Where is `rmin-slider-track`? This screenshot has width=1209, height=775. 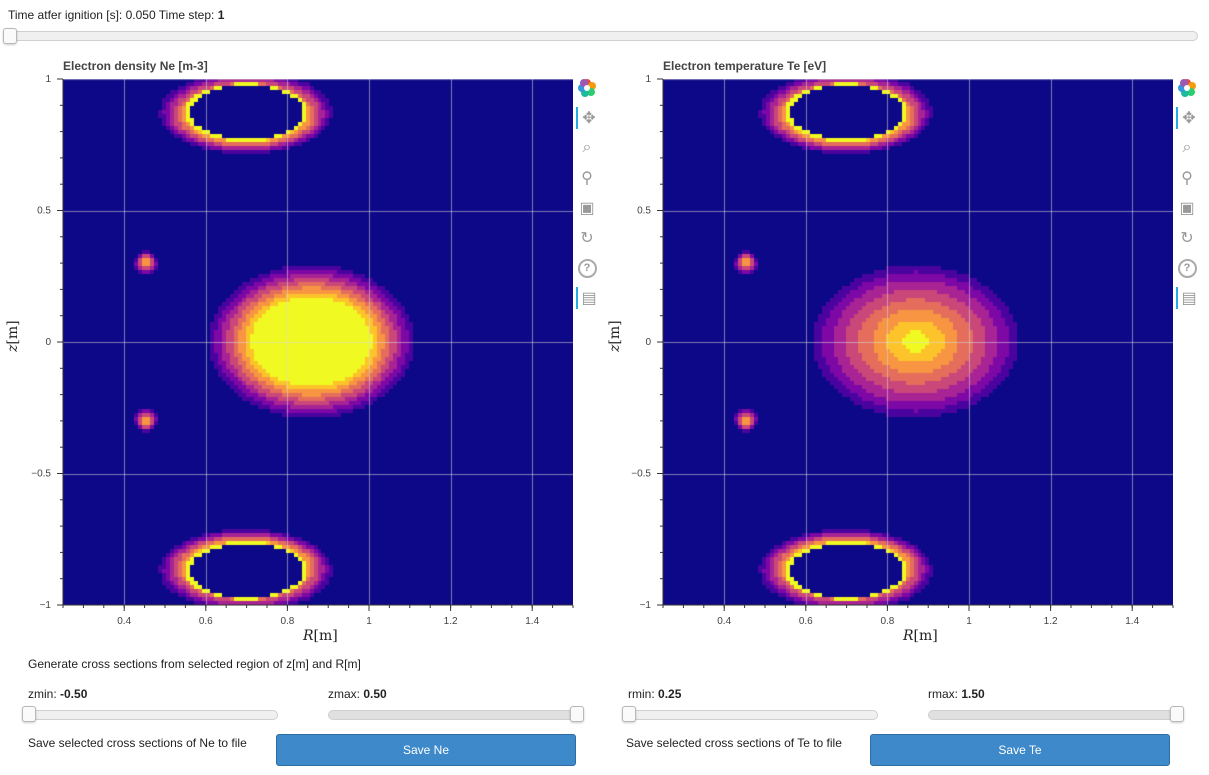
rmin-slider-track is located at coordinates (751, 715).